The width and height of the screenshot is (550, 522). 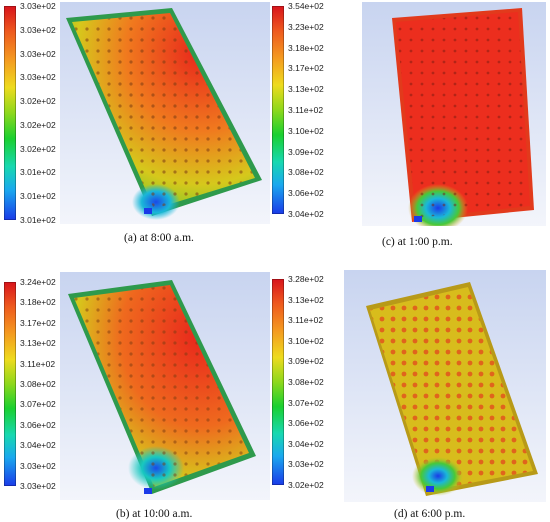 I want to click on caption-d: (d) at 6:00 p.m., so click(x=430, y=514).